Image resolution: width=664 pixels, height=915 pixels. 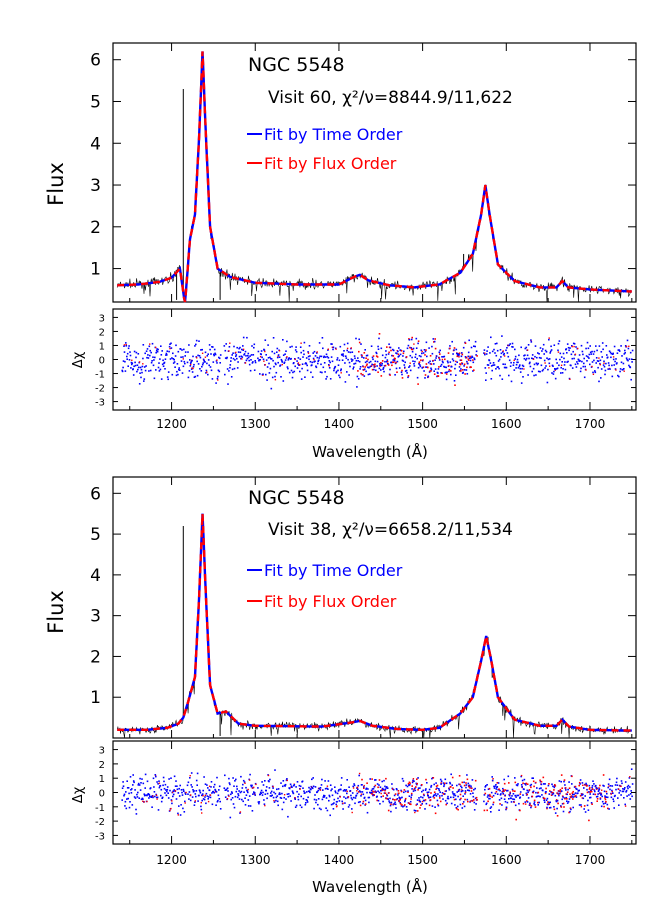 I want to click on x-tick-label: 1200, so click(x=171, y=860).